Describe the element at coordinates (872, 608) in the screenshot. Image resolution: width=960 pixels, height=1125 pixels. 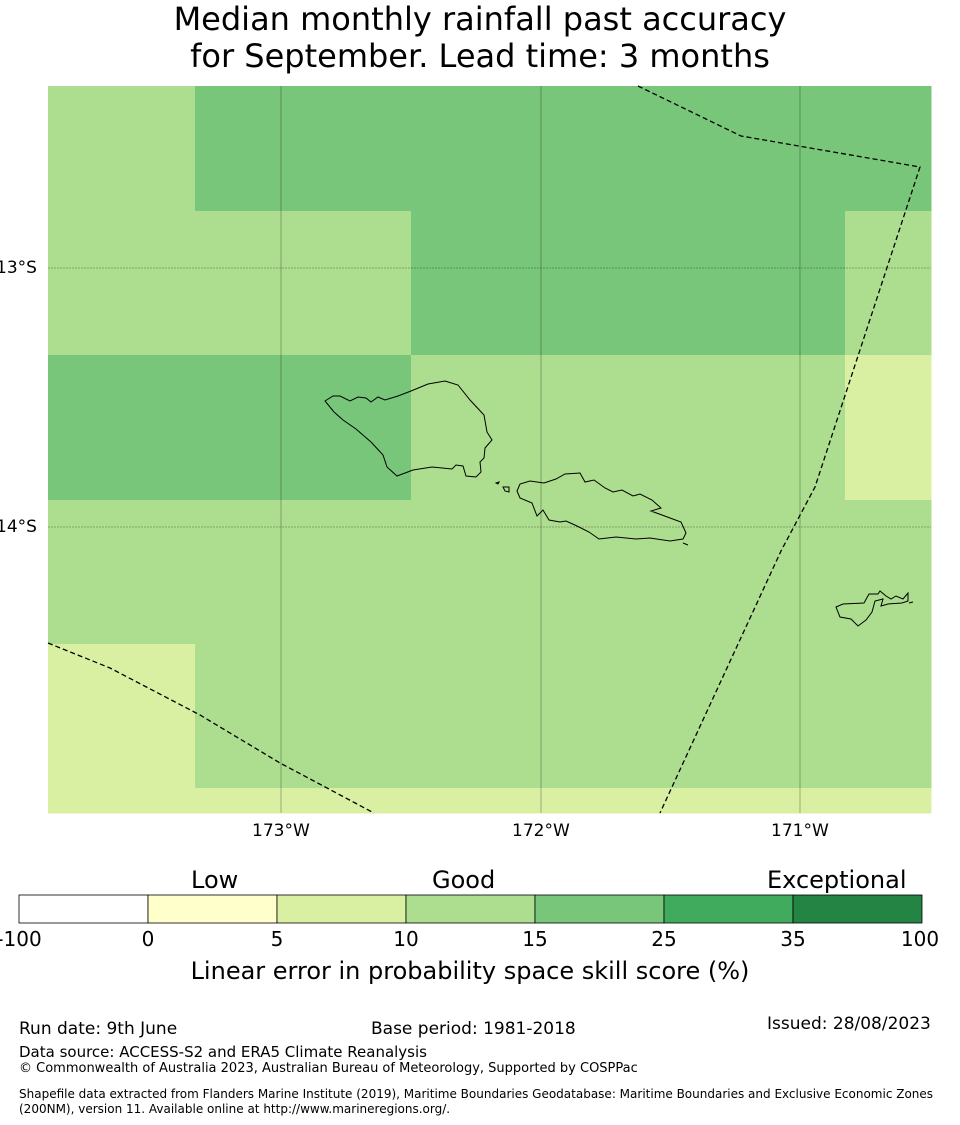
I see `island-tutuila` at that location.